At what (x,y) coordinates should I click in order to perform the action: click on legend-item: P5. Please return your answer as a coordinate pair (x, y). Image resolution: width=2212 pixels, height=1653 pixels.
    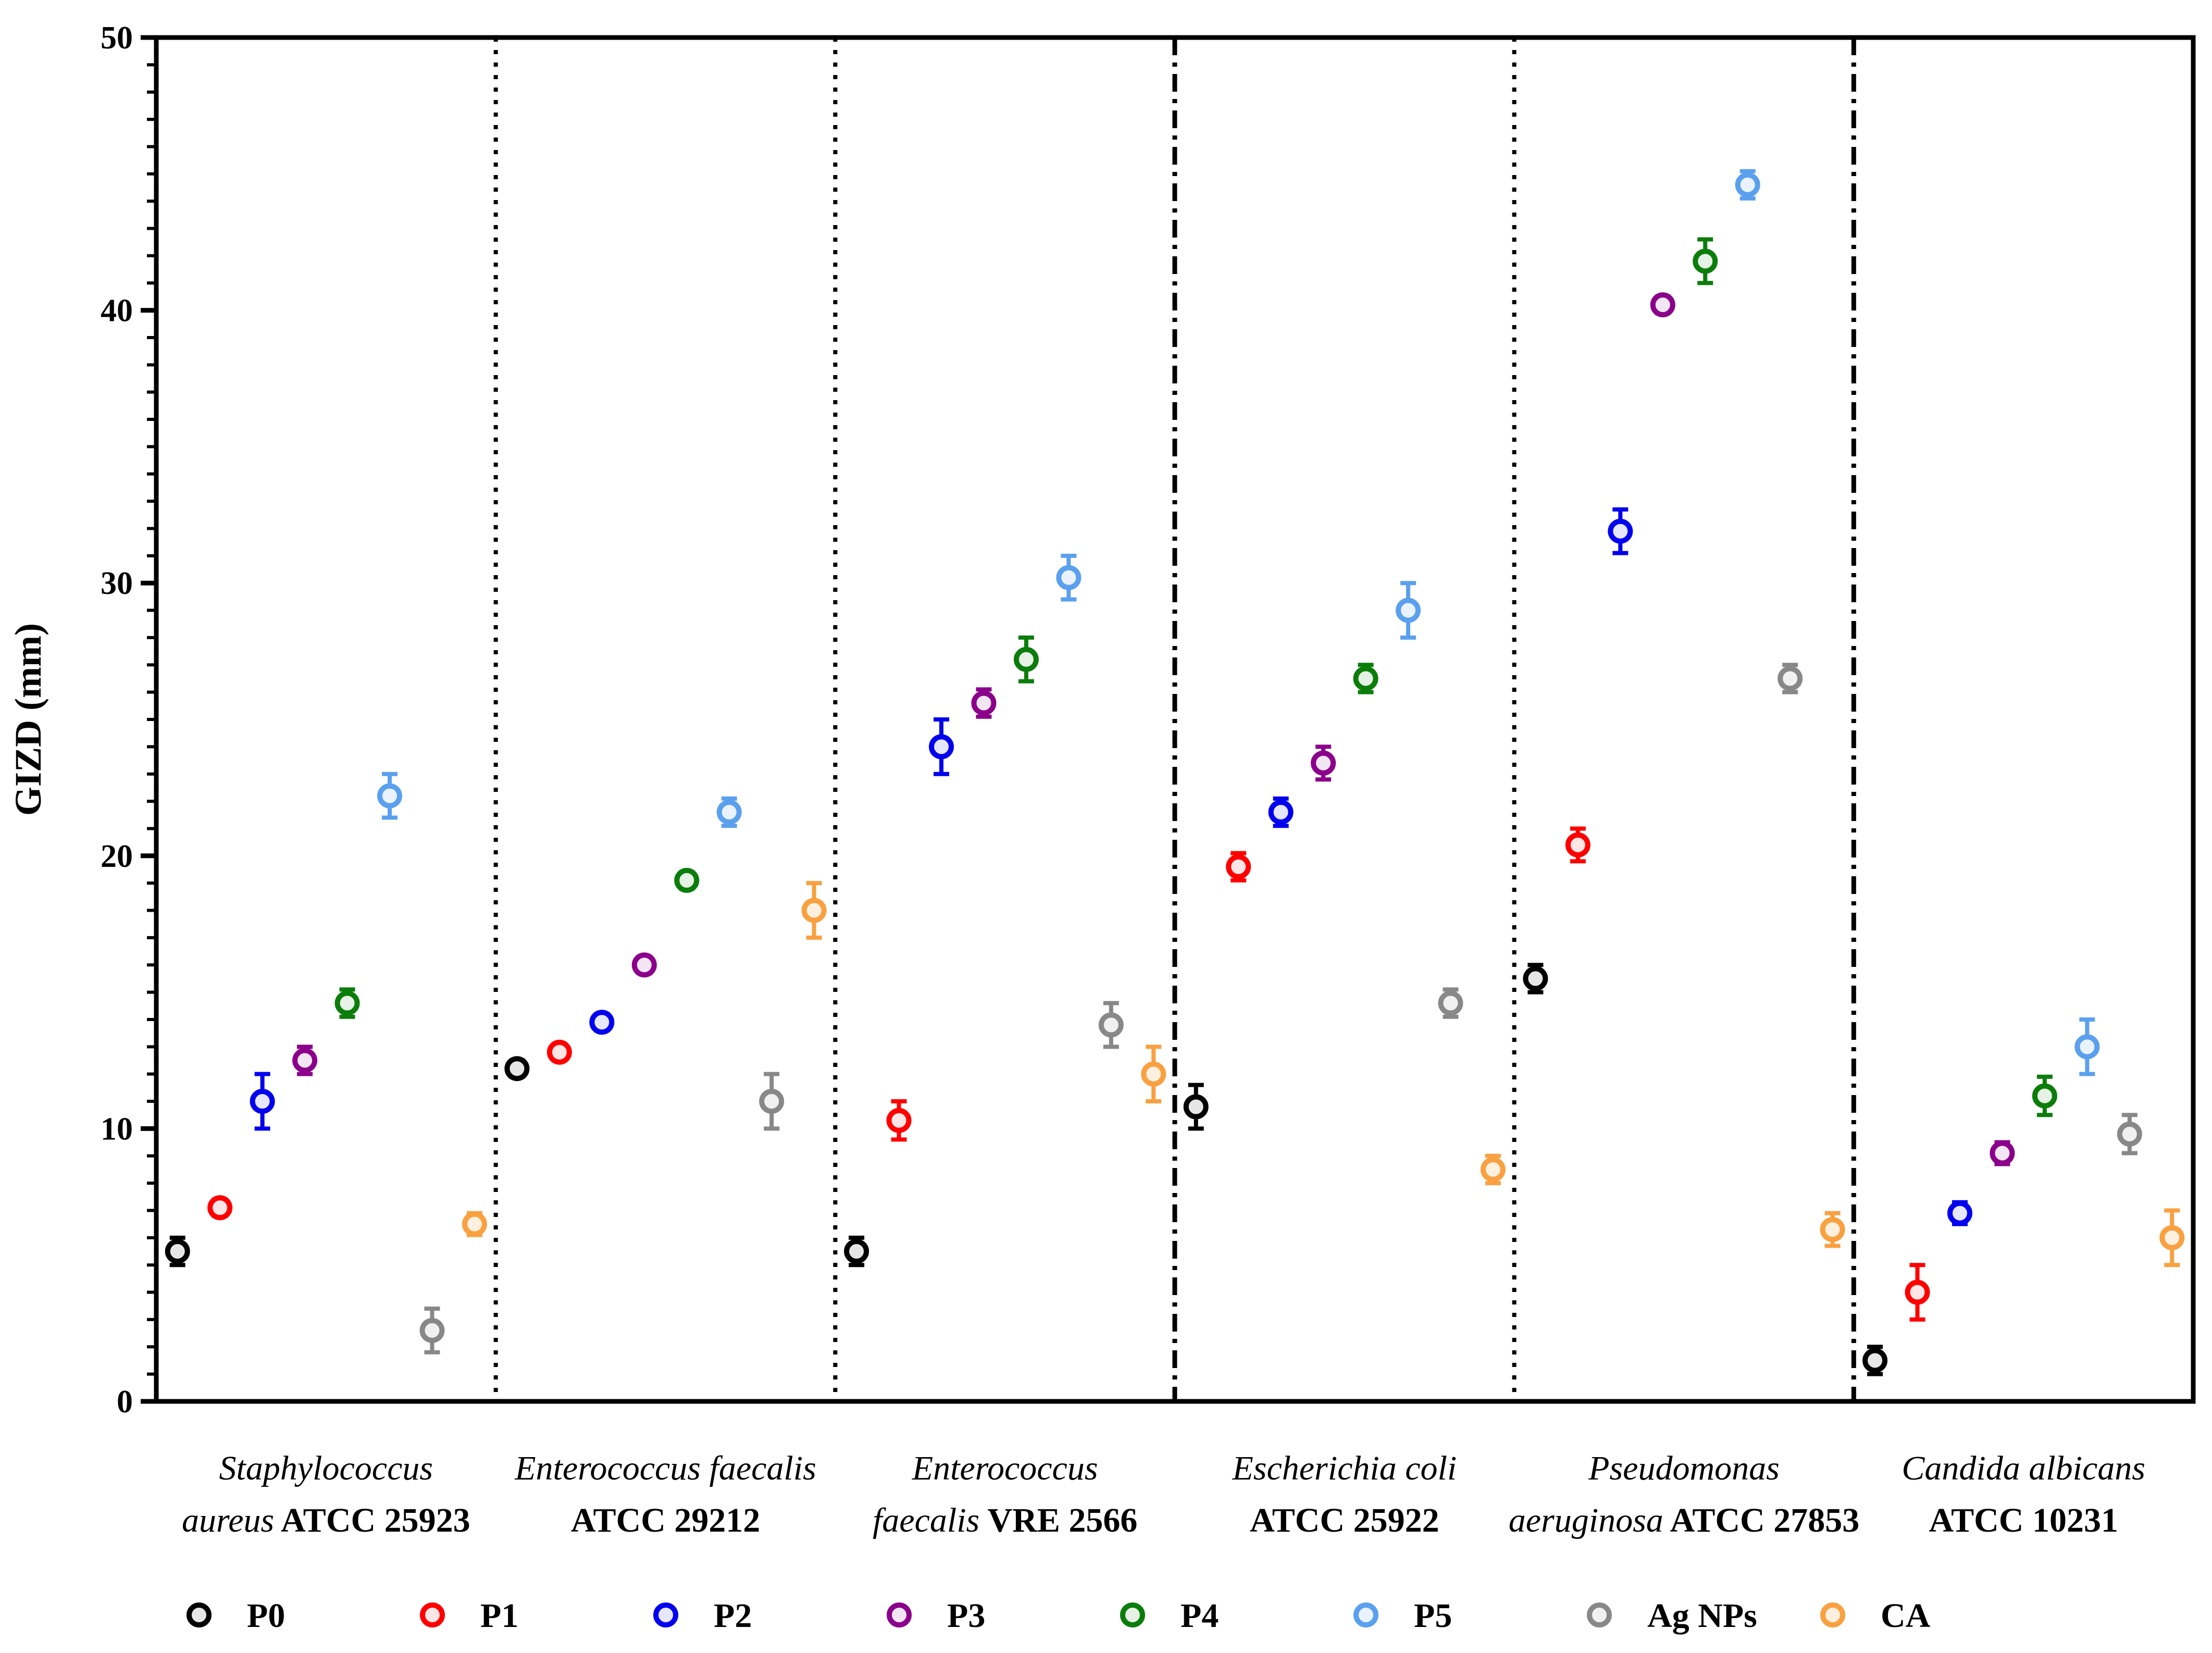
    Looking at the image, I should click on (1403, 1616).